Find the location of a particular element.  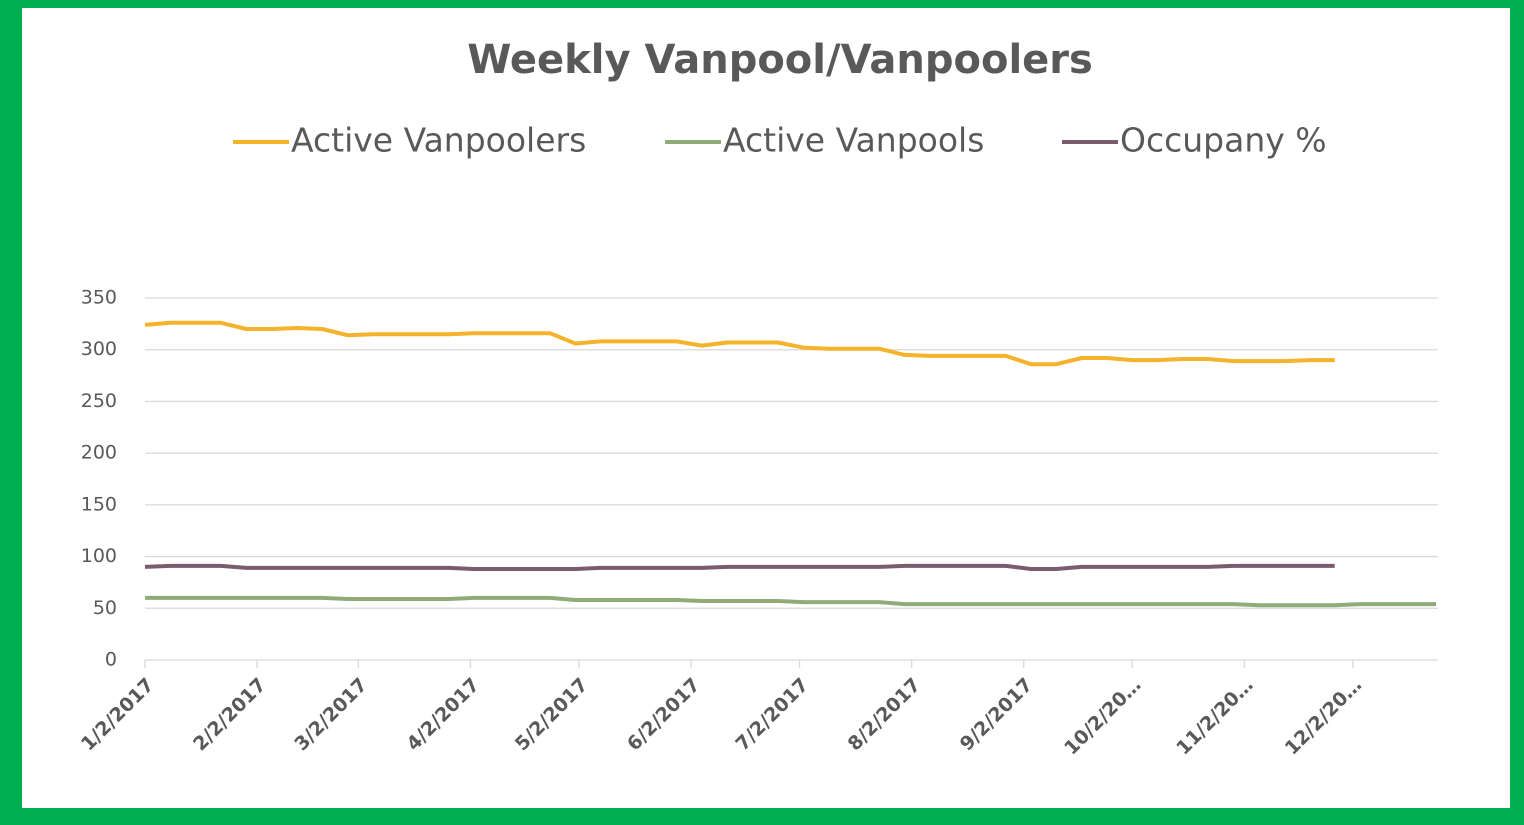

y-tick-label: 50 is located at coordinates (105, 608).